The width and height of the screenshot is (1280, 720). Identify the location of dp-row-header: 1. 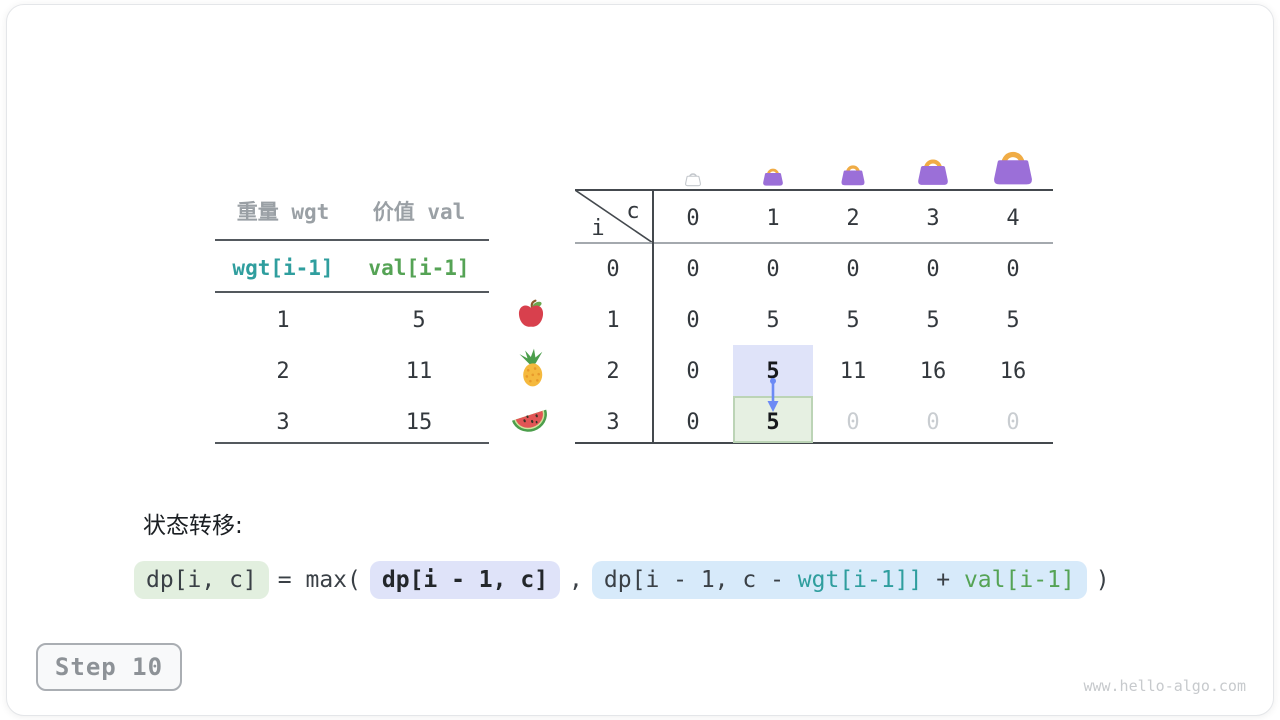
(613, 320).